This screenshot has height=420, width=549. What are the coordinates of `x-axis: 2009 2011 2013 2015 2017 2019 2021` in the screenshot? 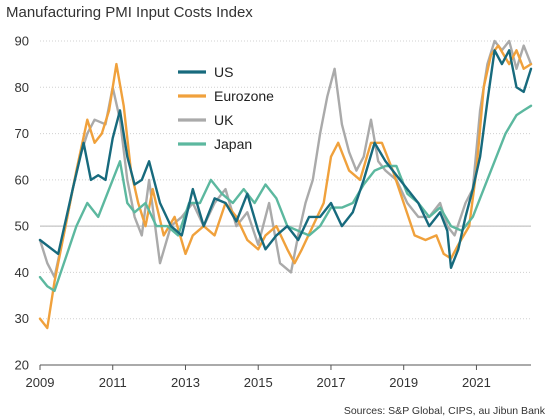 It's located at (278, 377).